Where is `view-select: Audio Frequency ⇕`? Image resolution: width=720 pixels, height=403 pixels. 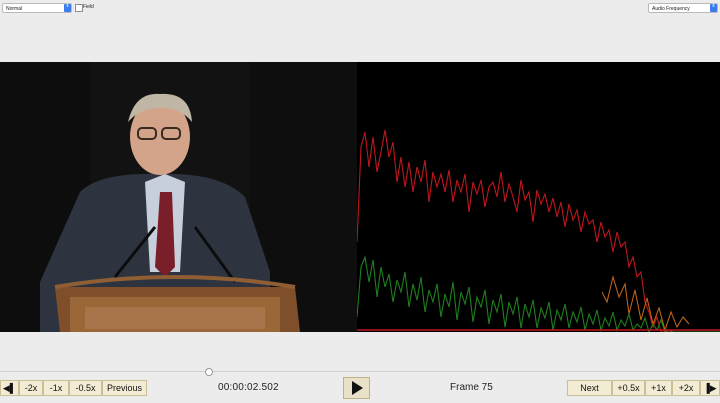 view-select: Audio Frequency ⇕ is located at coordinates (683, 8).